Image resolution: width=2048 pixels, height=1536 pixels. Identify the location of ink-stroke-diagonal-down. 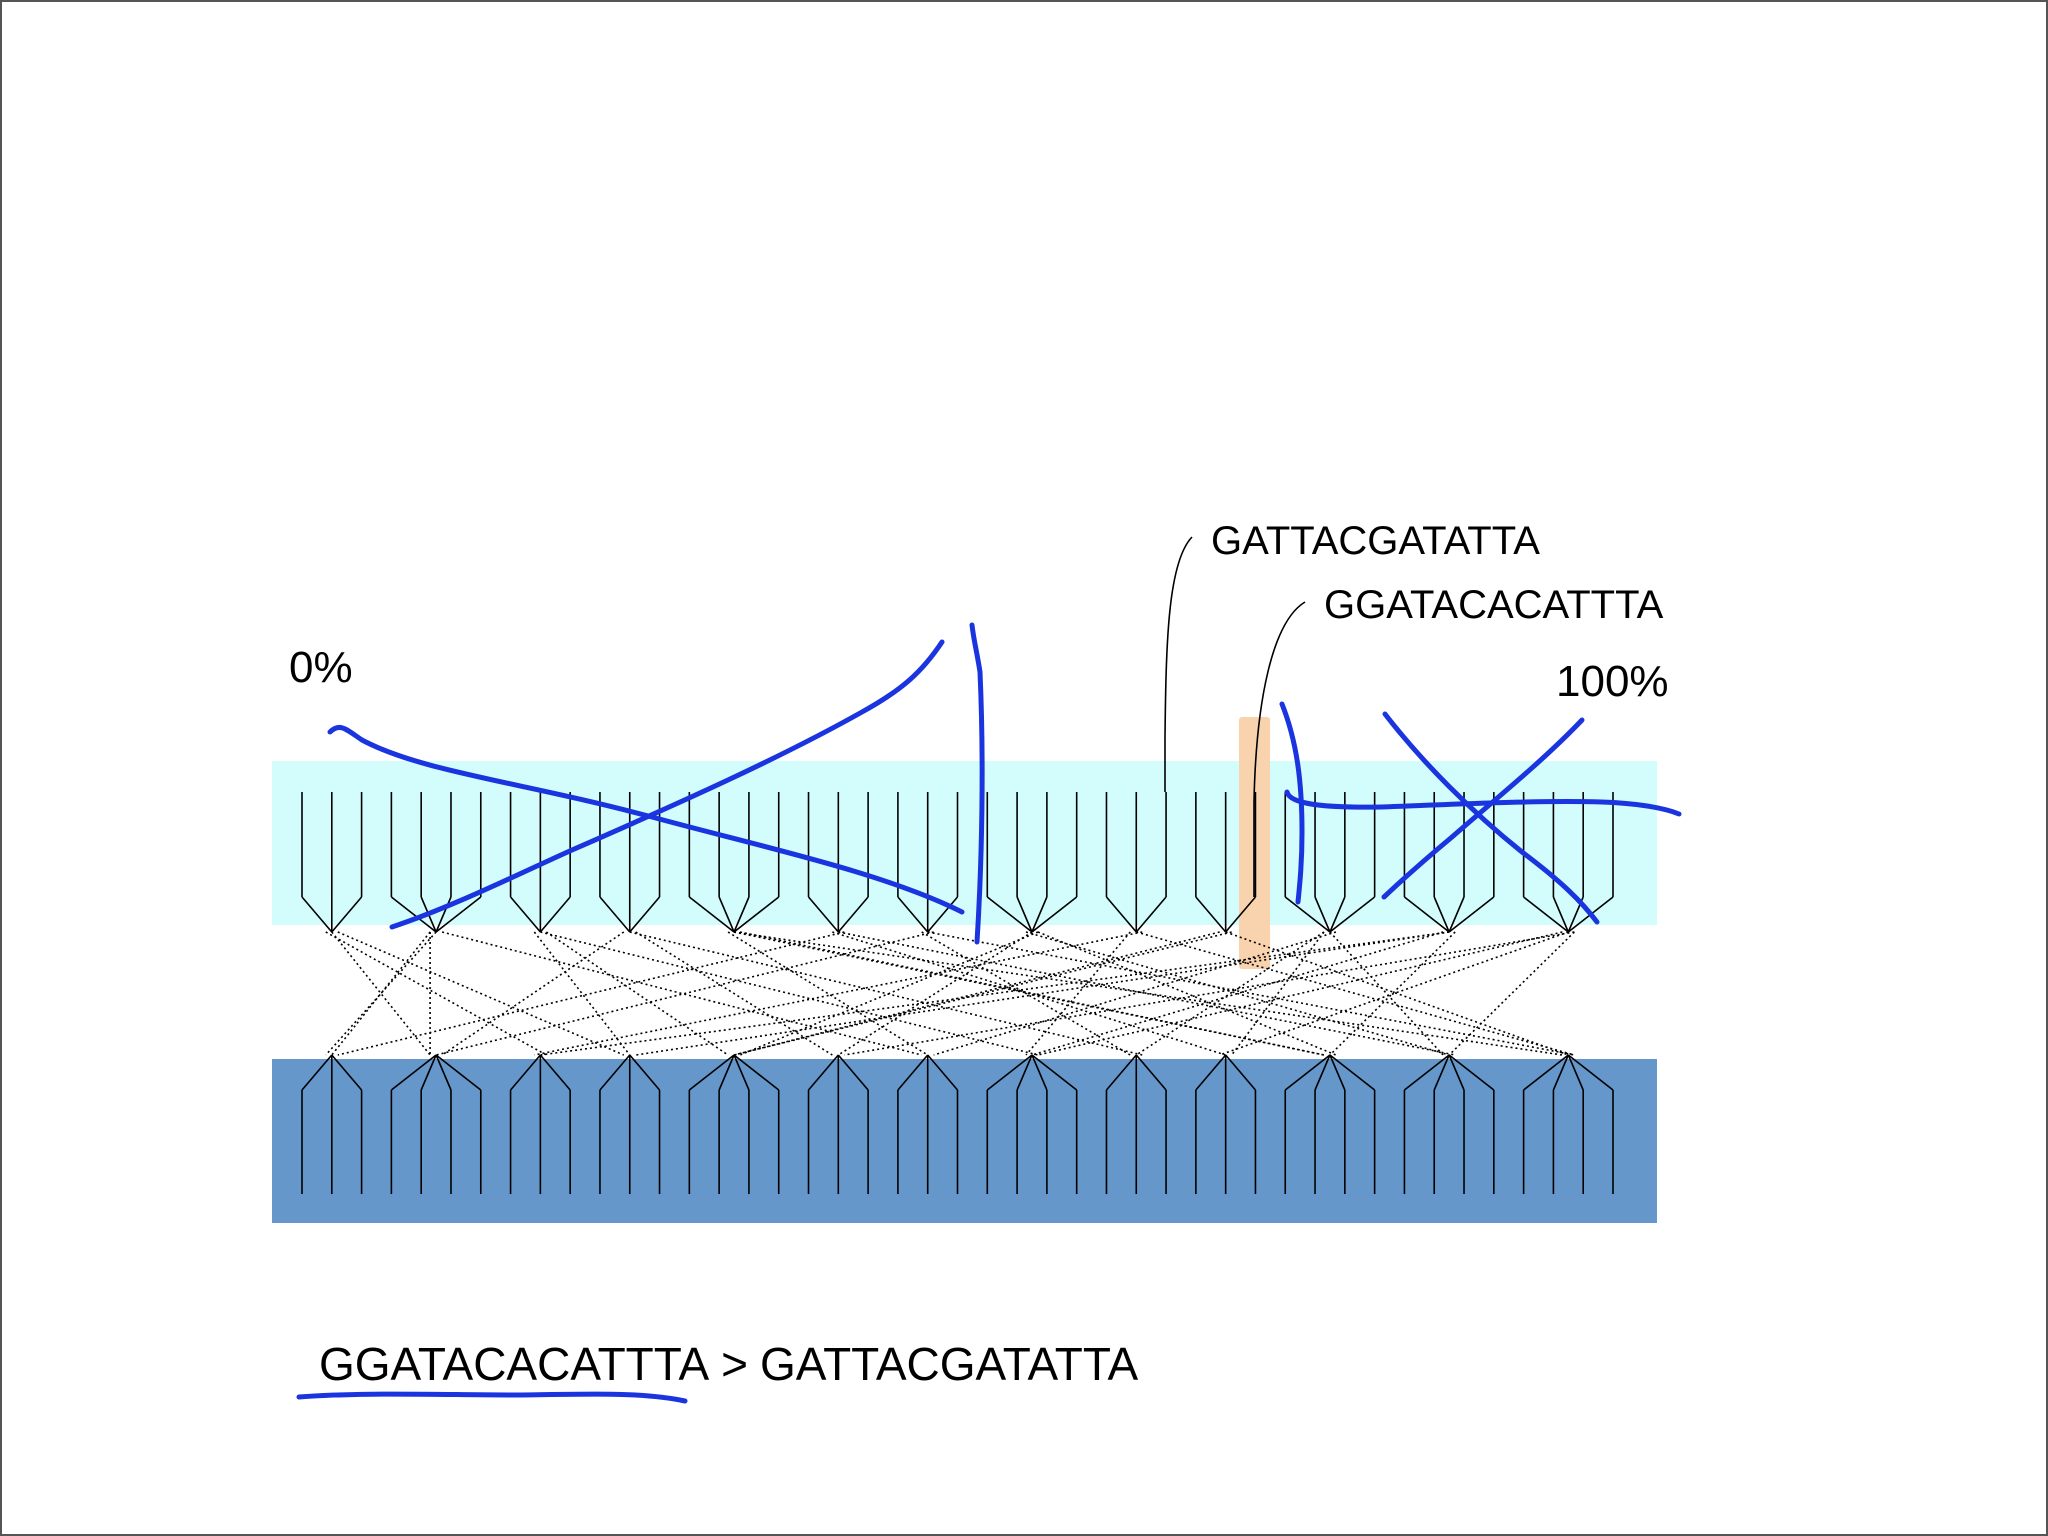
(646, 820).